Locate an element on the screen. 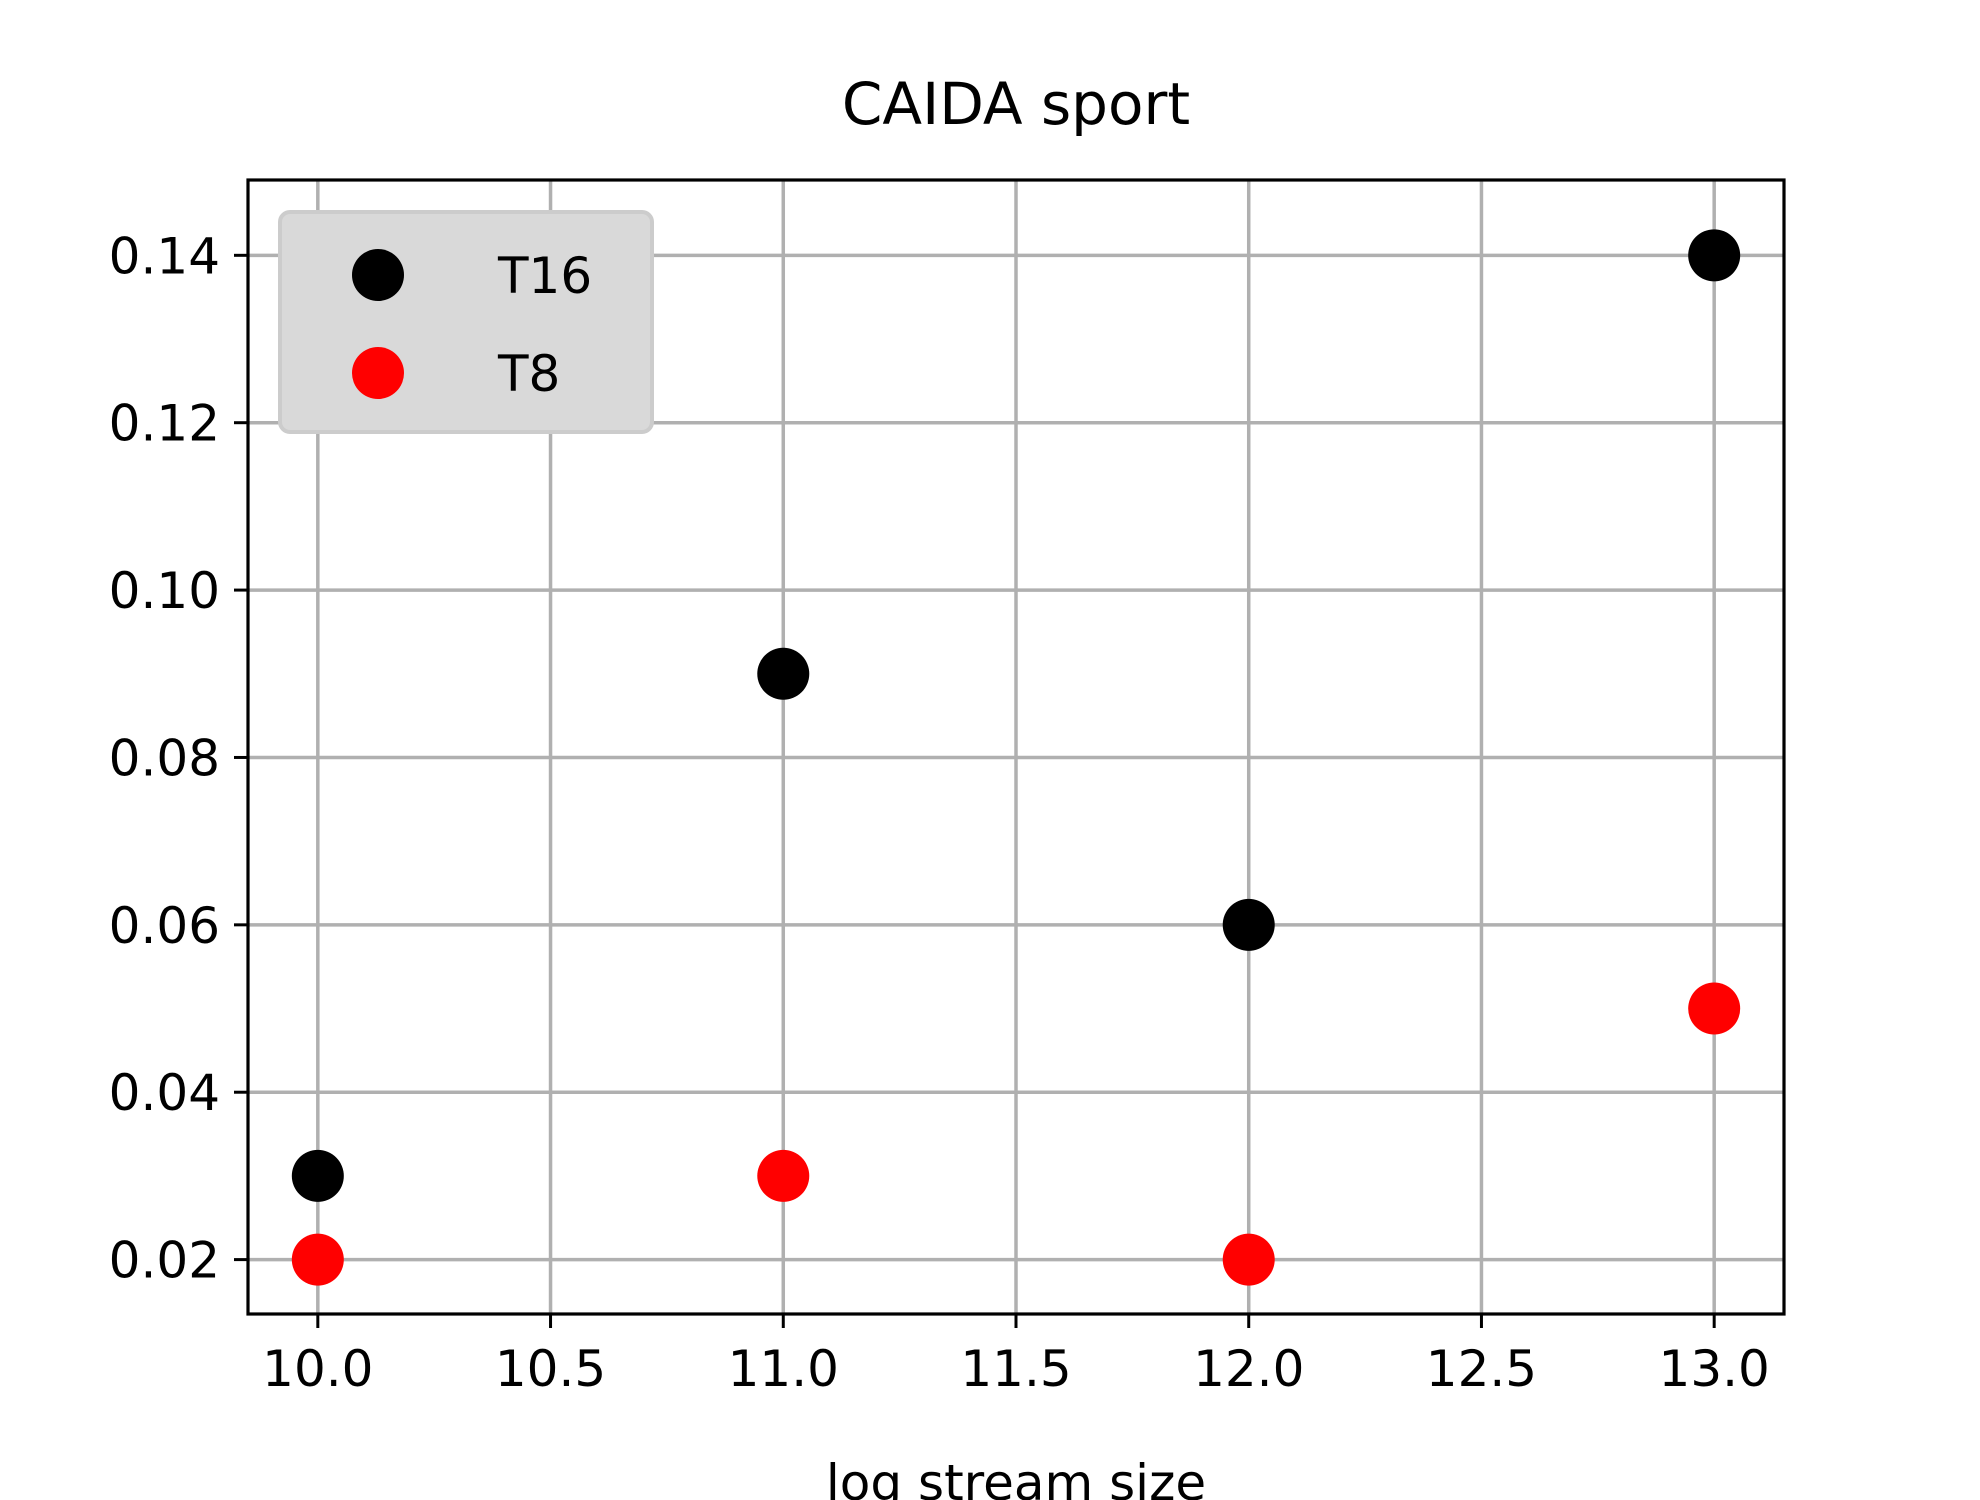 This screenshot has height=1500, width=1980. legend-marker-t16 is located at coordinates (378, 275).